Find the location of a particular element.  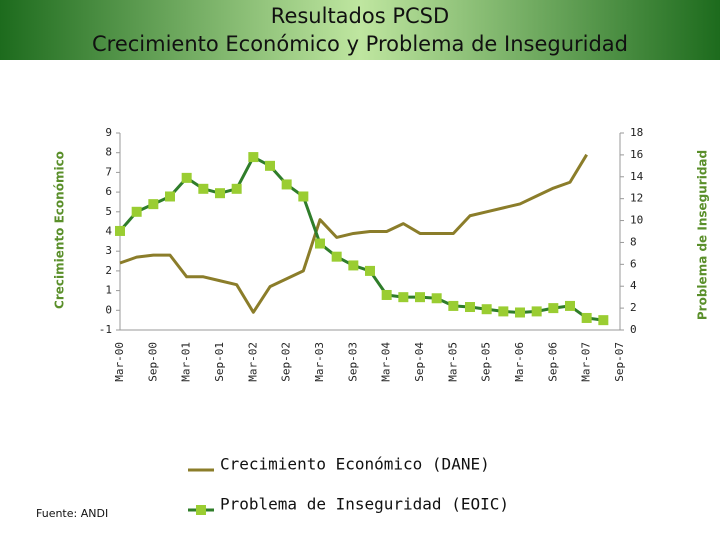

y2-tick-label: 14 is located at coordinates (637, 176).